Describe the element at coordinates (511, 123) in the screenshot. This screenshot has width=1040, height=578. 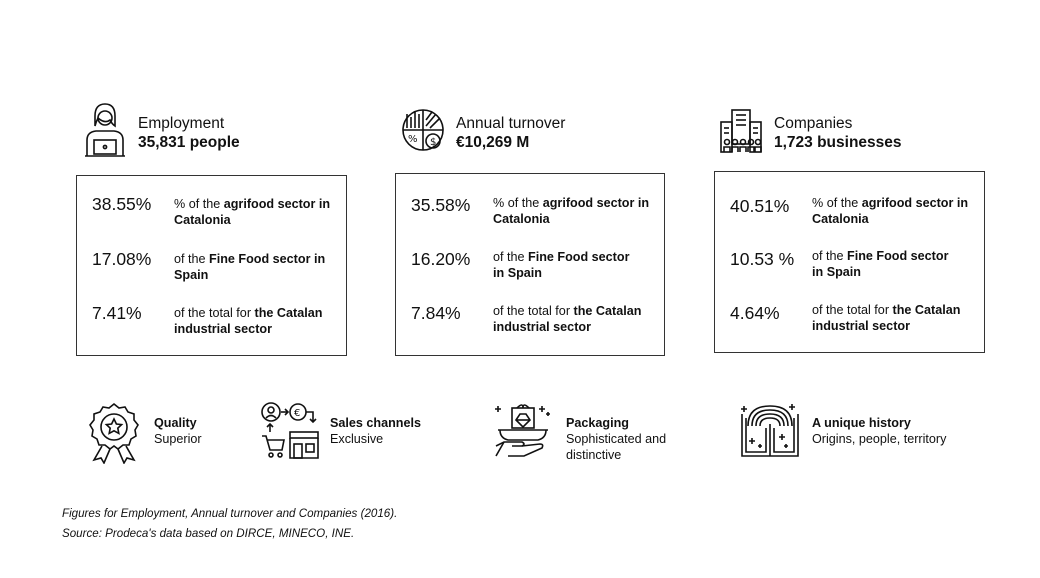
I see `turnover-label: Annual turnover` at that location.